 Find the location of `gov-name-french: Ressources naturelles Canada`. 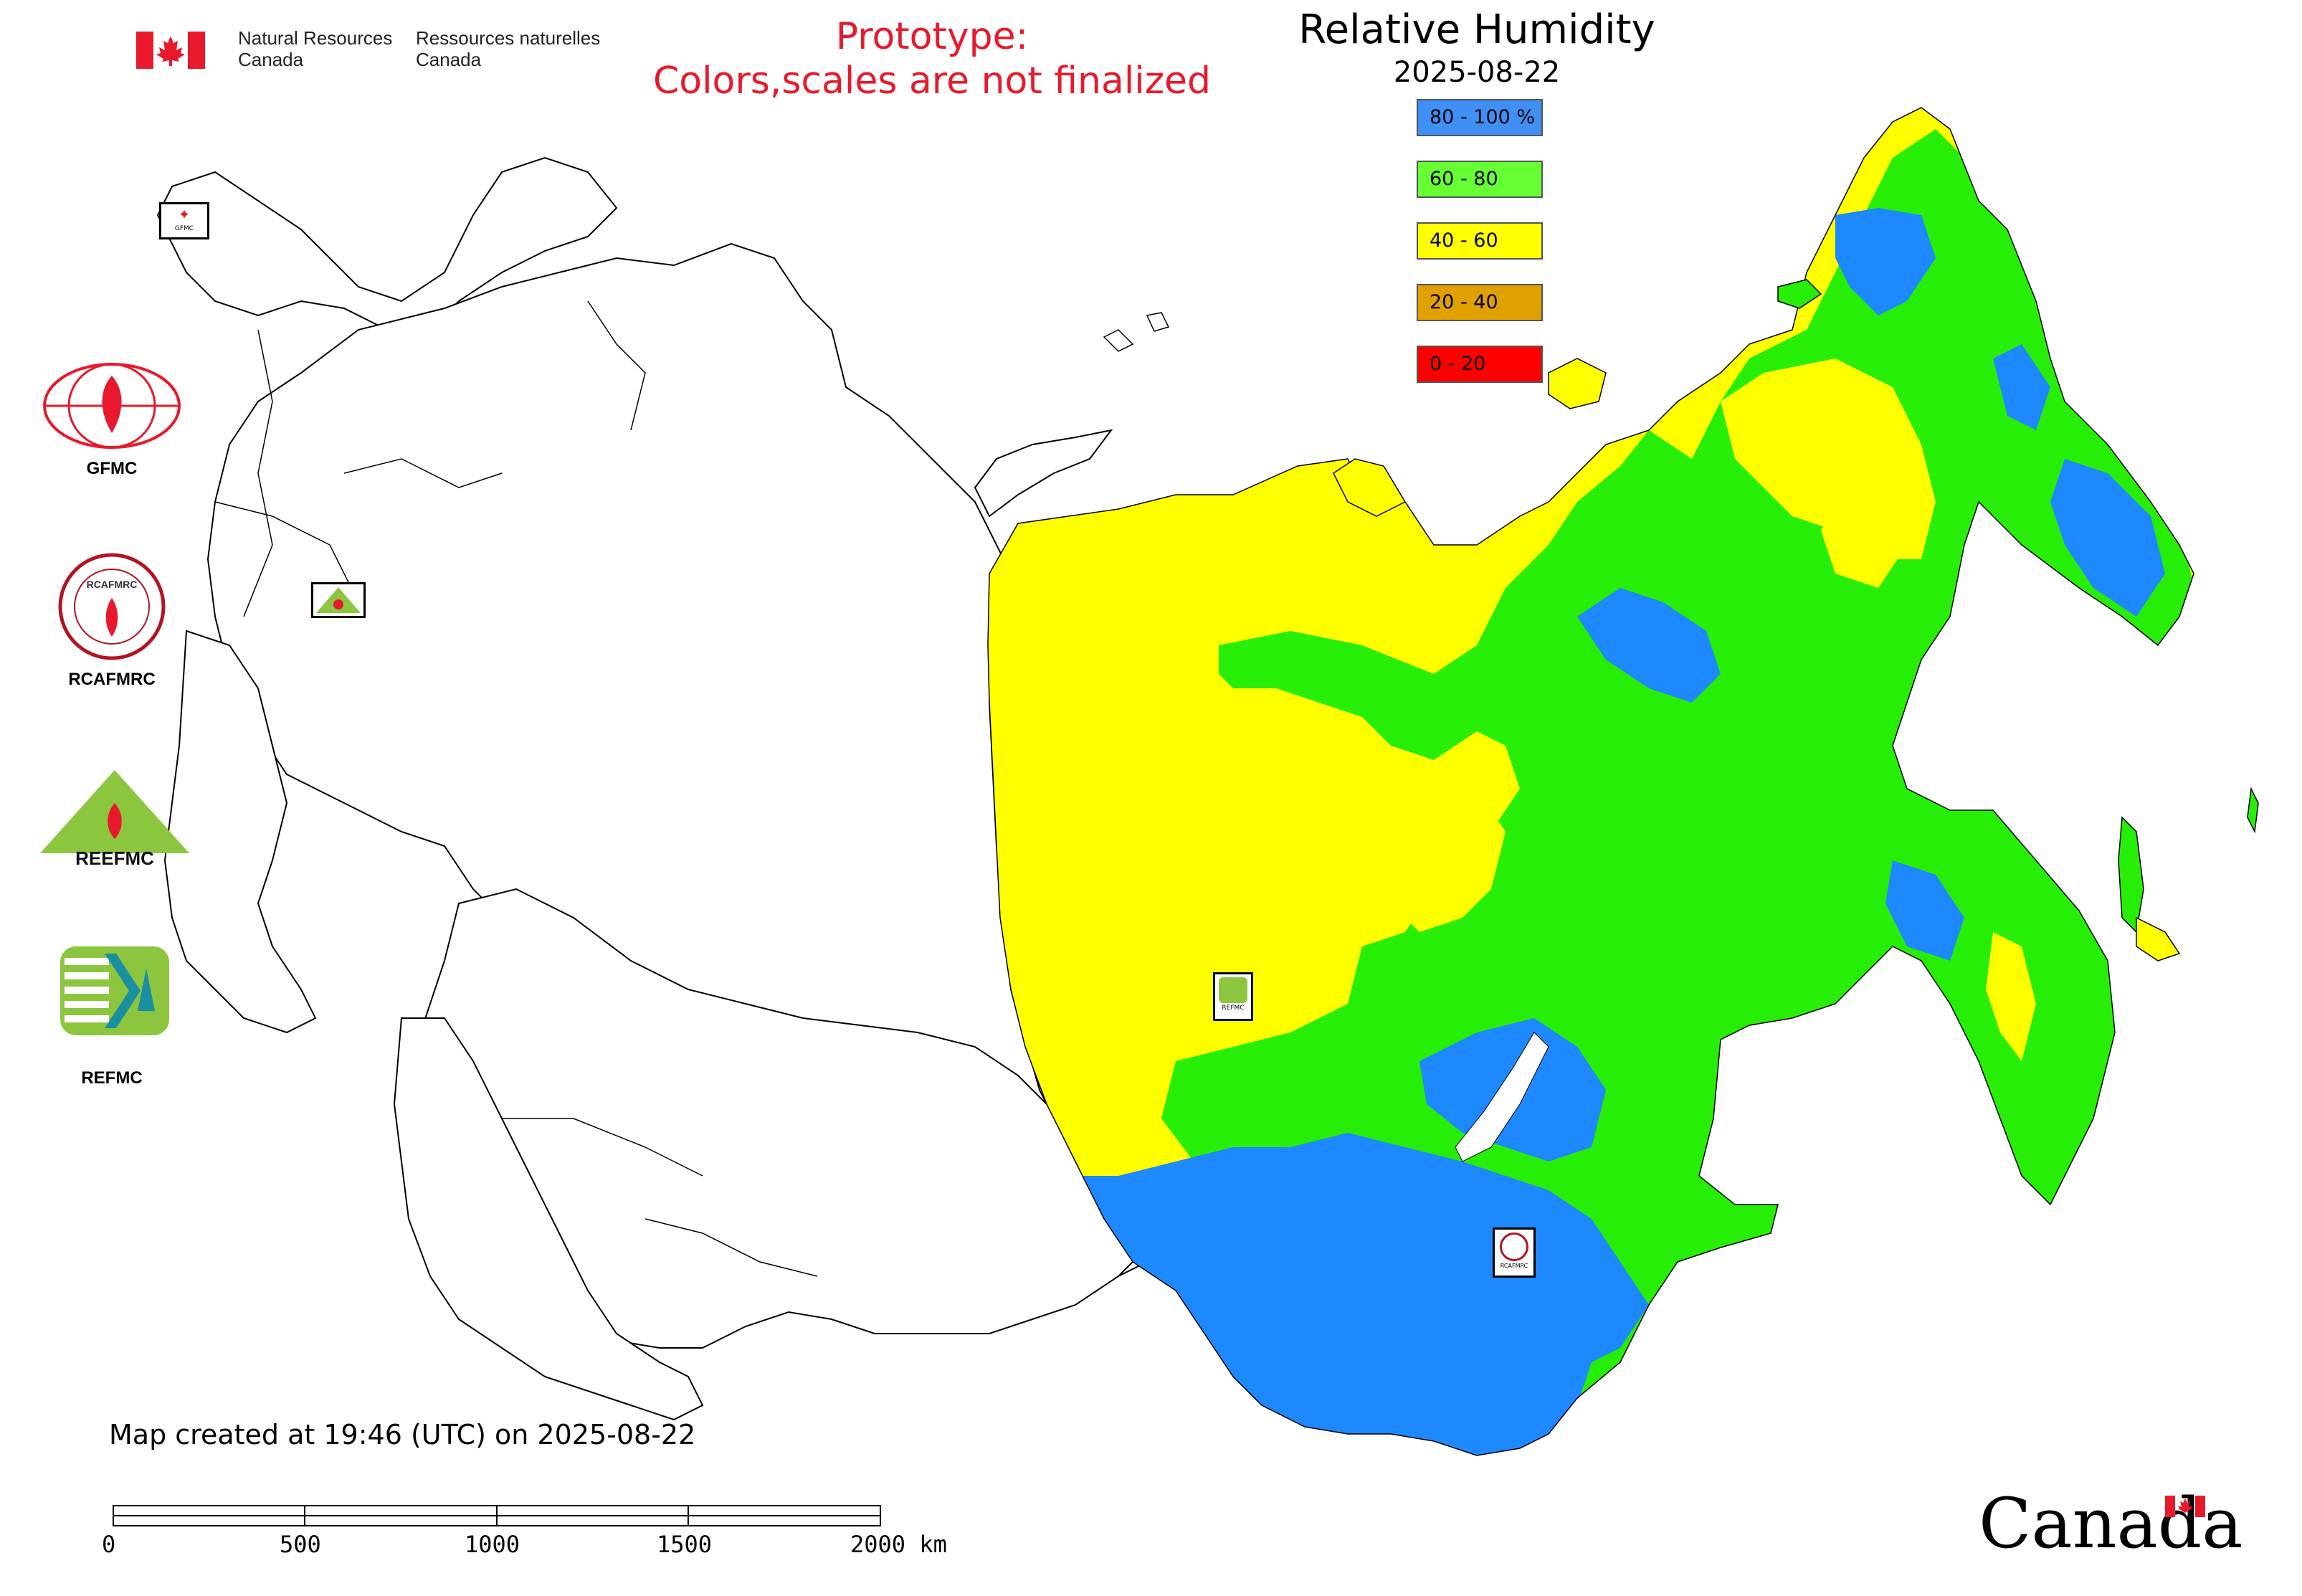

gov-name-french: Ressources naturelles Canada is located at coordinates (508, 48).